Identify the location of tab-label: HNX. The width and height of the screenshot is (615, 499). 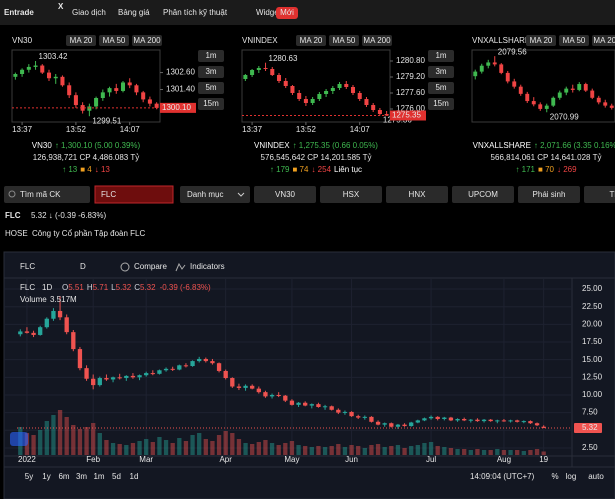
(418, 194).